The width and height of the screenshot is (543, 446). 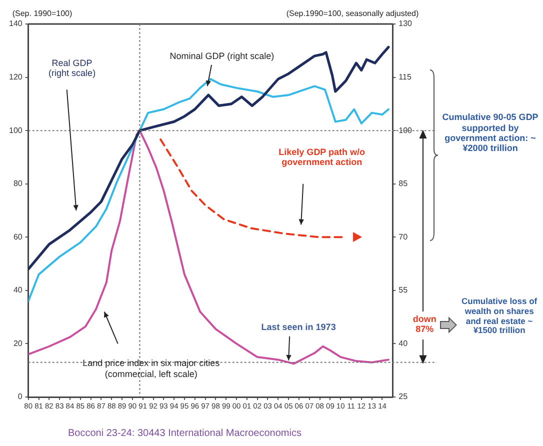 I want to click on text: Nominal GDP (right scale), so click(x=222, y=55).